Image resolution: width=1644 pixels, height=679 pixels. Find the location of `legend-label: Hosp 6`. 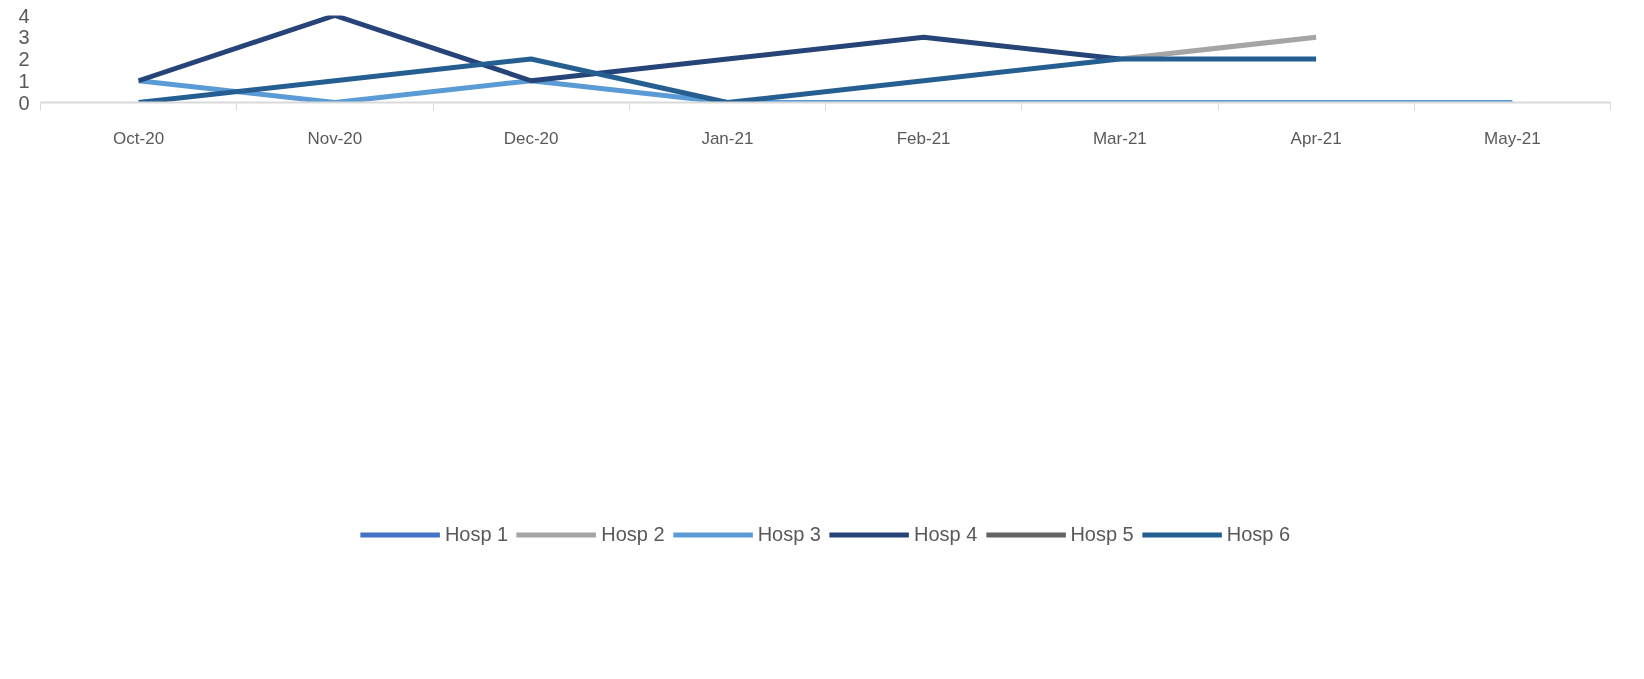

legend-label: Hosp 6 is located at coordinates (1258, 534).